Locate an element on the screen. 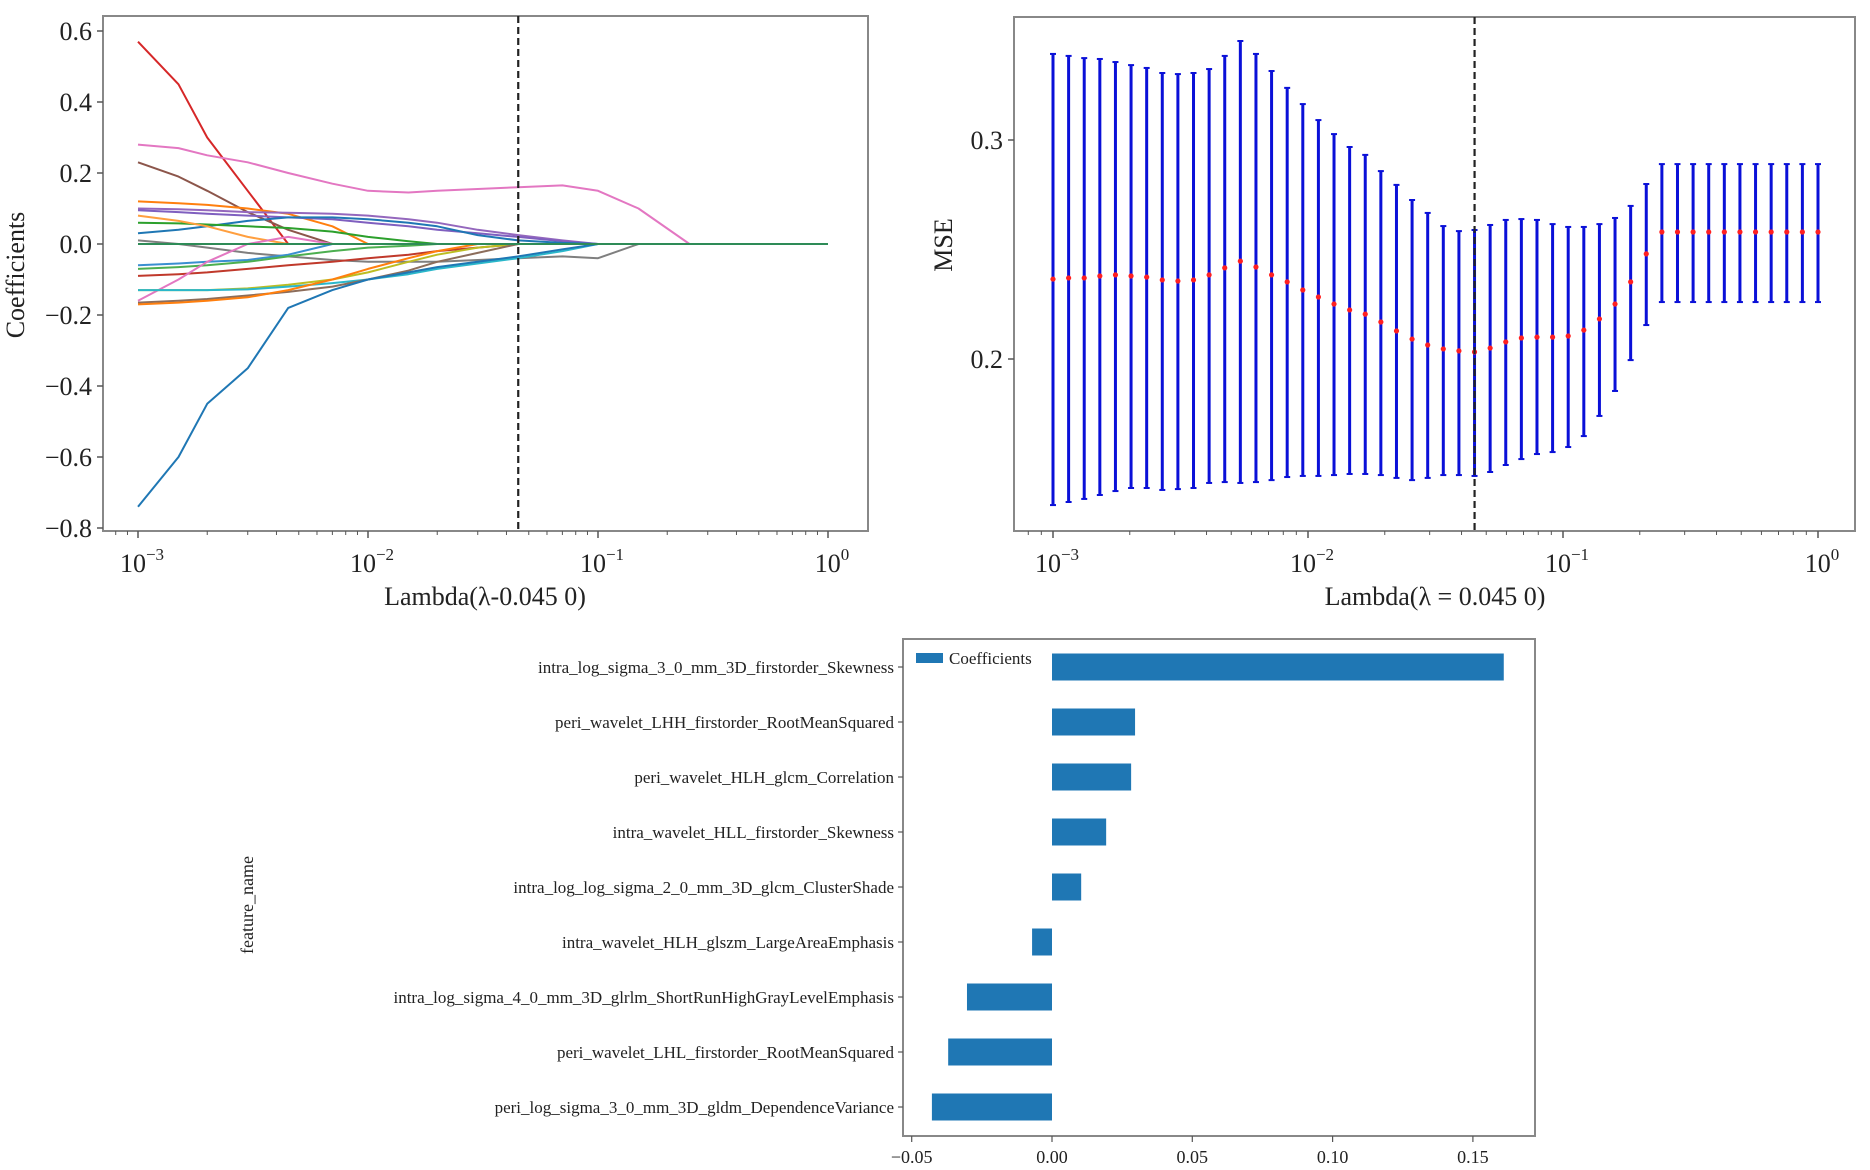  y-tick-label: 0.0 is located at coordinates (76, 244).